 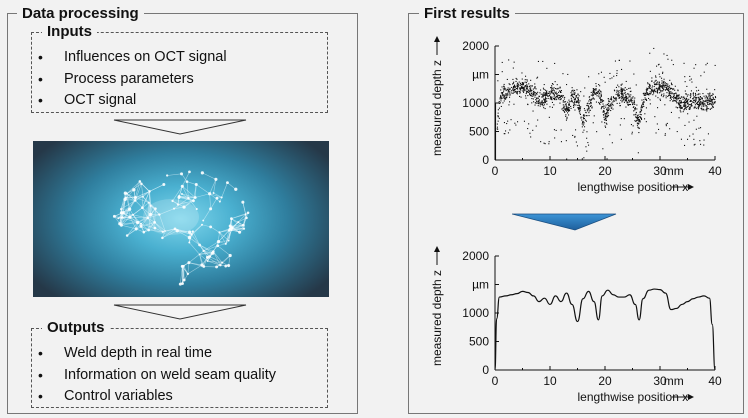 What do you see at coordinates (475, 103) in the screenshot?
I see `y-tick-label: 1000` at bounding box center [475, 103].